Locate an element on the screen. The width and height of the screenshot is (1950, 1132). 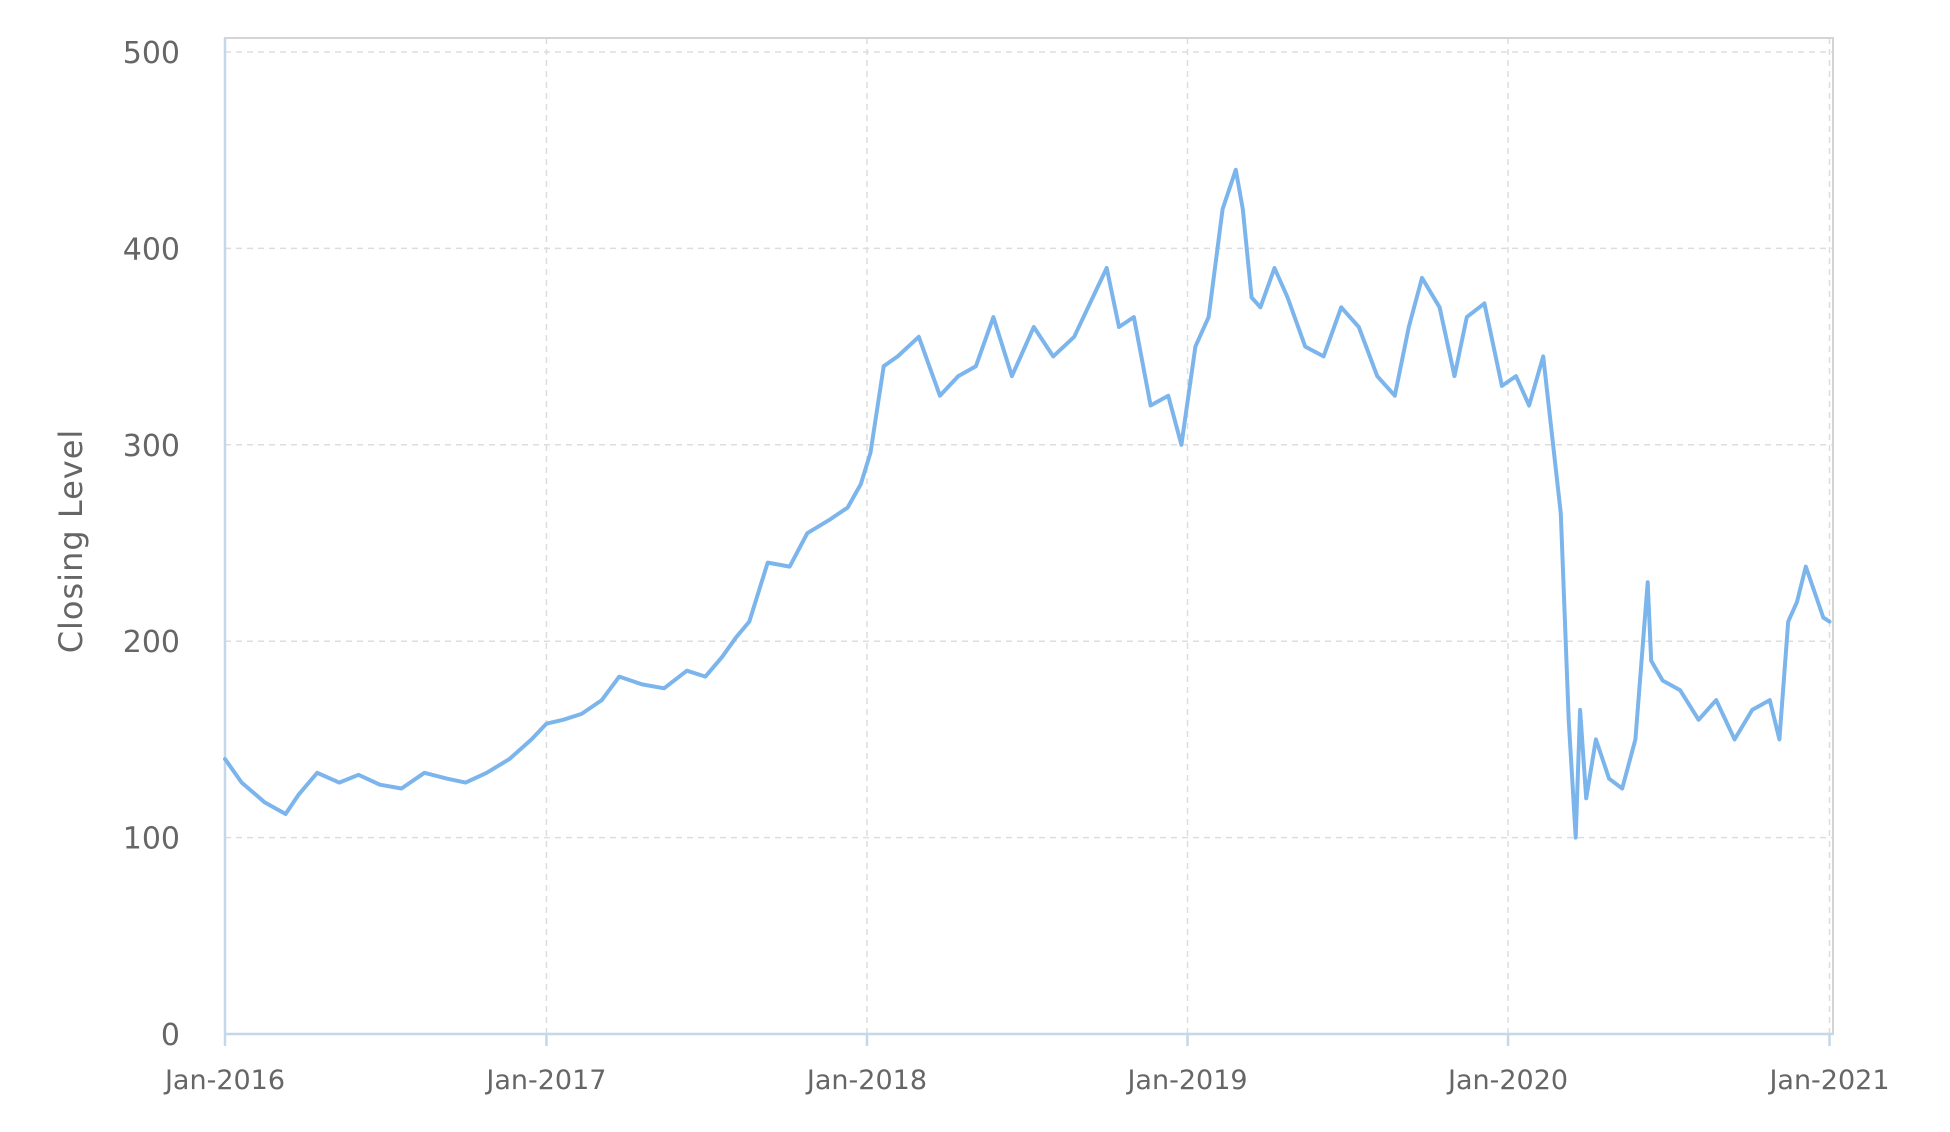
y-axis-title: Closing Level is located at coordinates (71, 541).